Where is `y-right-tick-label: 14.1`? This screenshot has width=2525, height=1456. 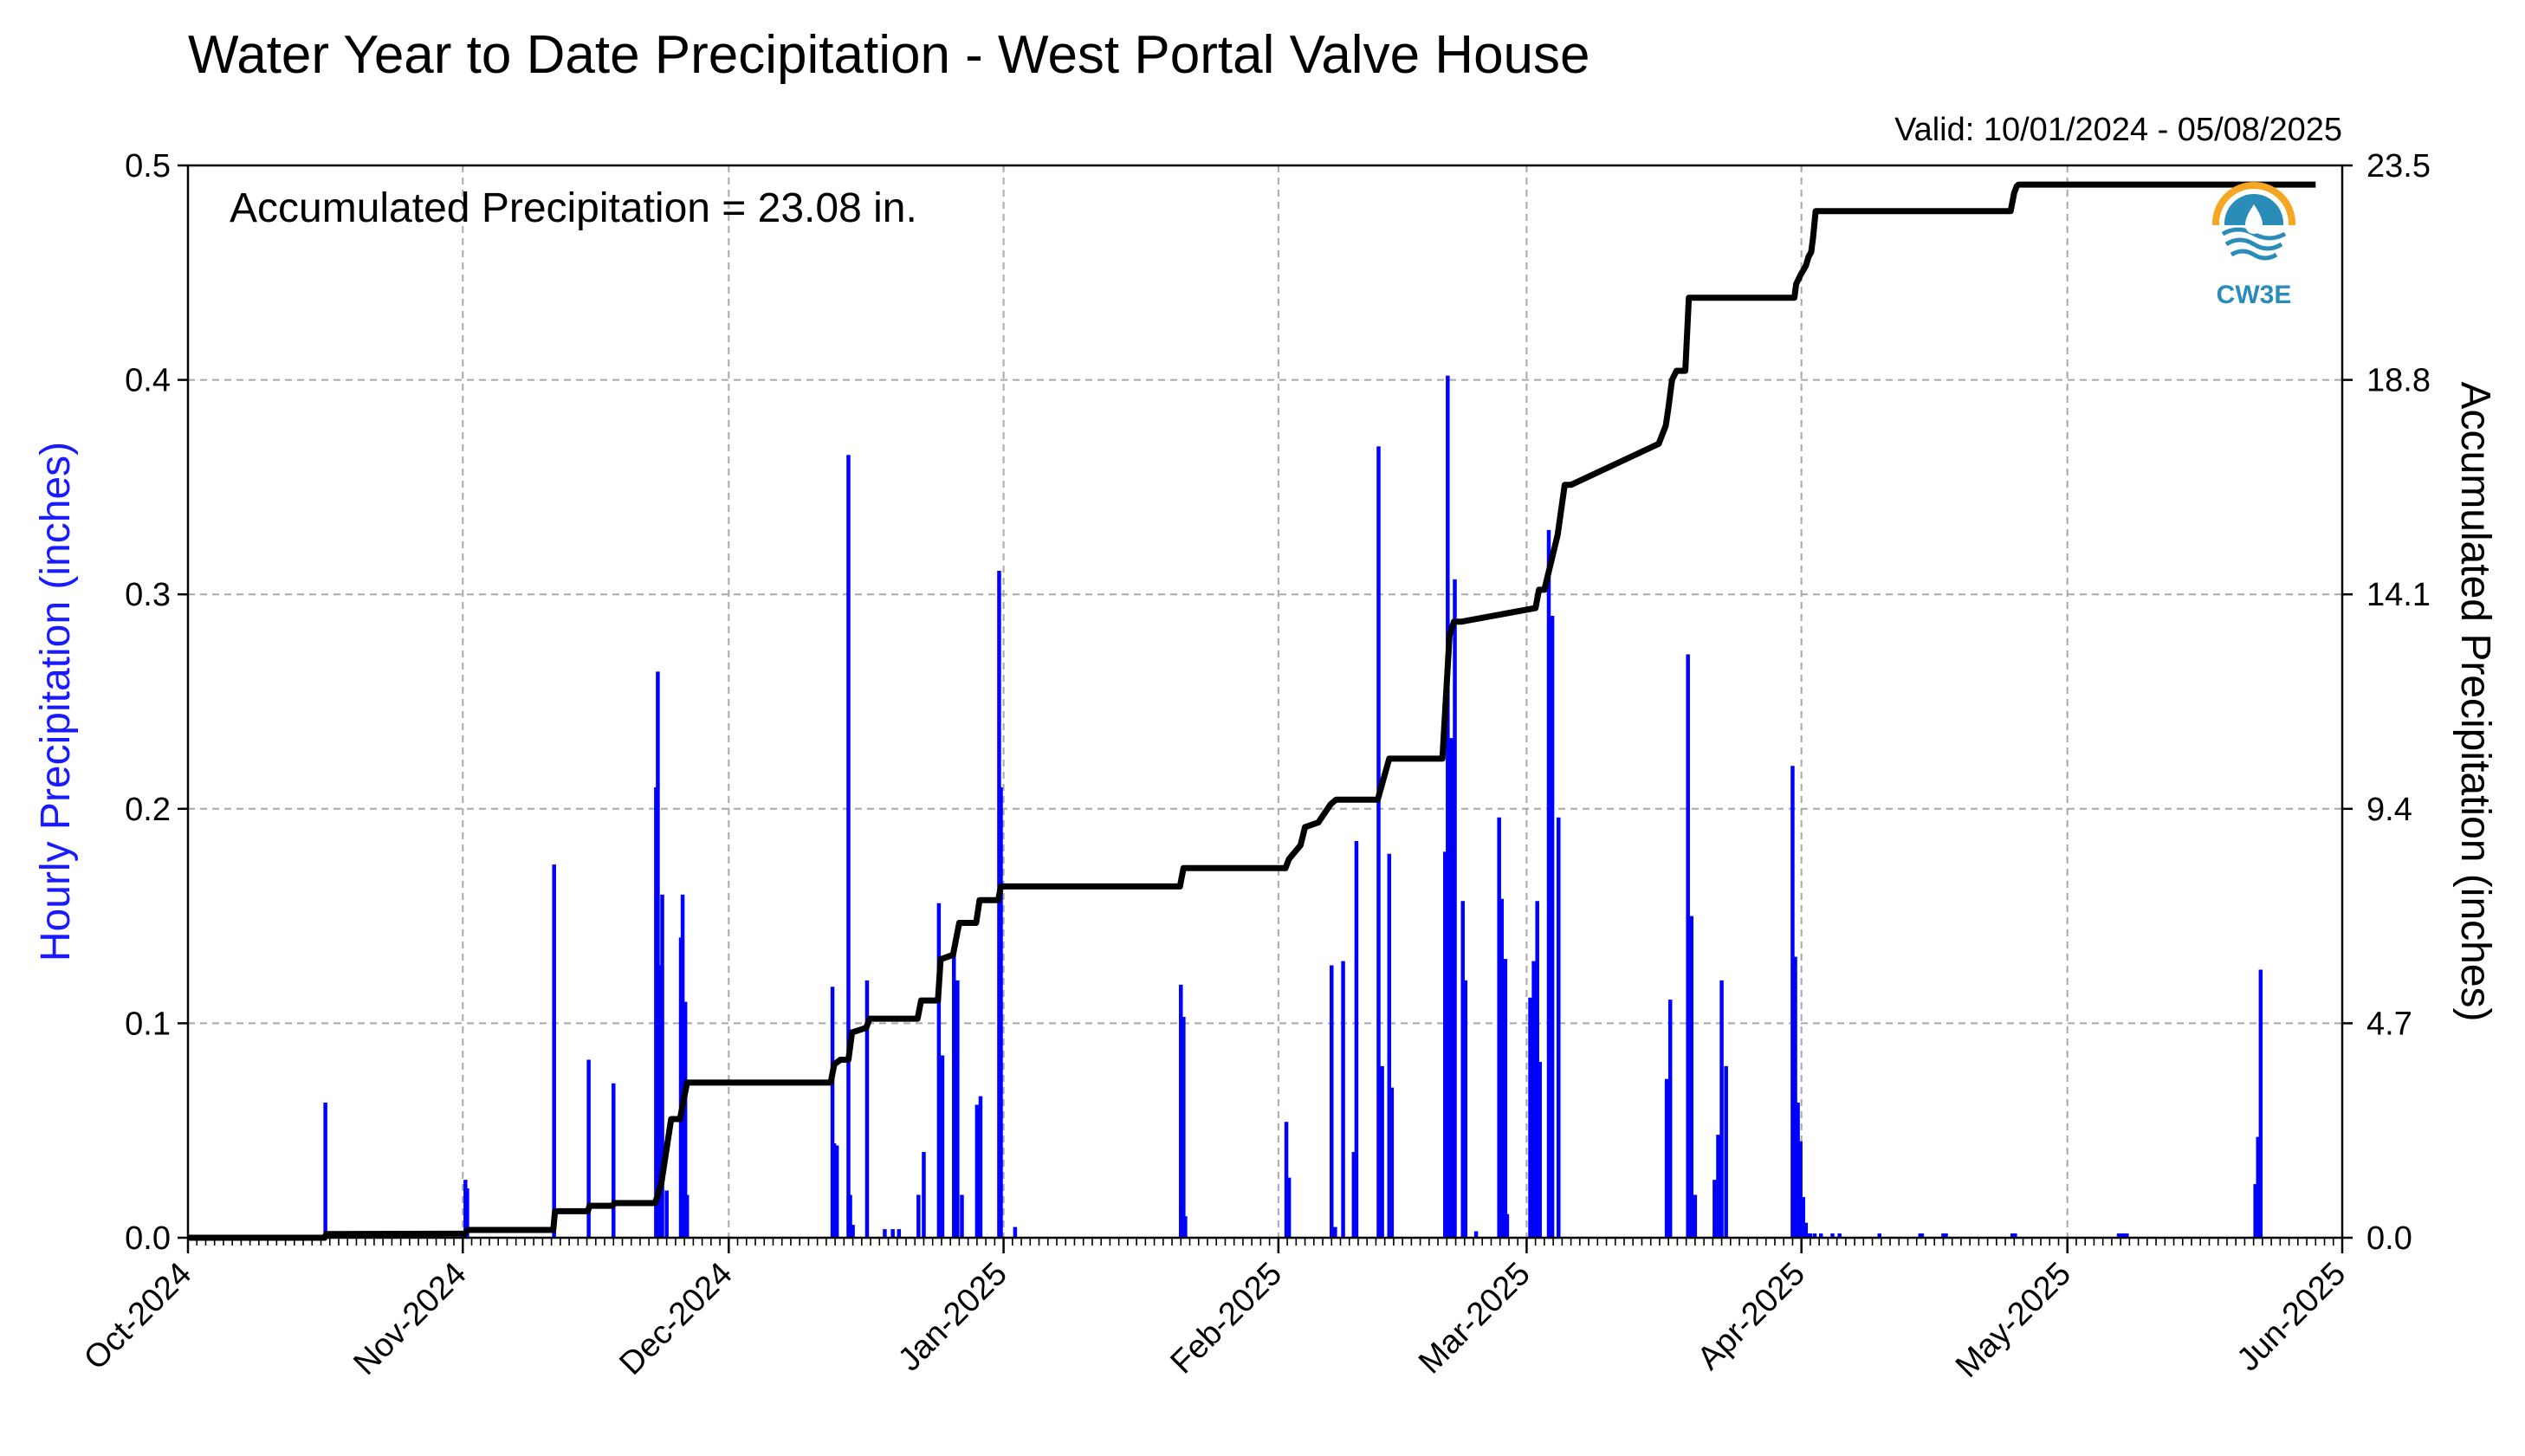
y-right-tick-label: 14.1 is located at coordinates (2398, 595).